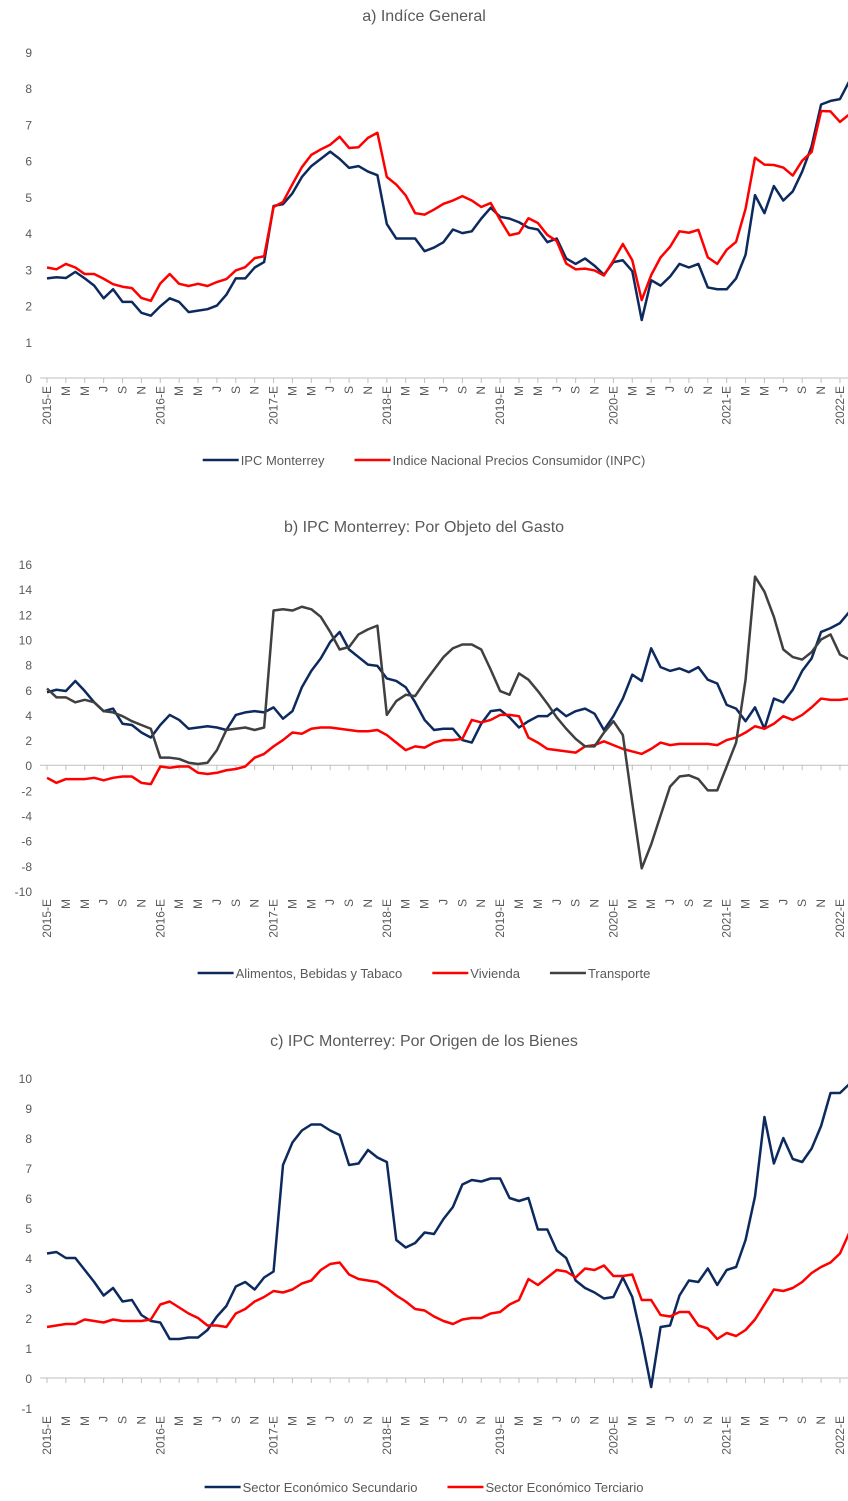 The width and height of the screenshot is (848, 1501). Describe the element at coordinates (424, 16) in the screenshot. I see `chart-title: a) Indíce General` at that location.